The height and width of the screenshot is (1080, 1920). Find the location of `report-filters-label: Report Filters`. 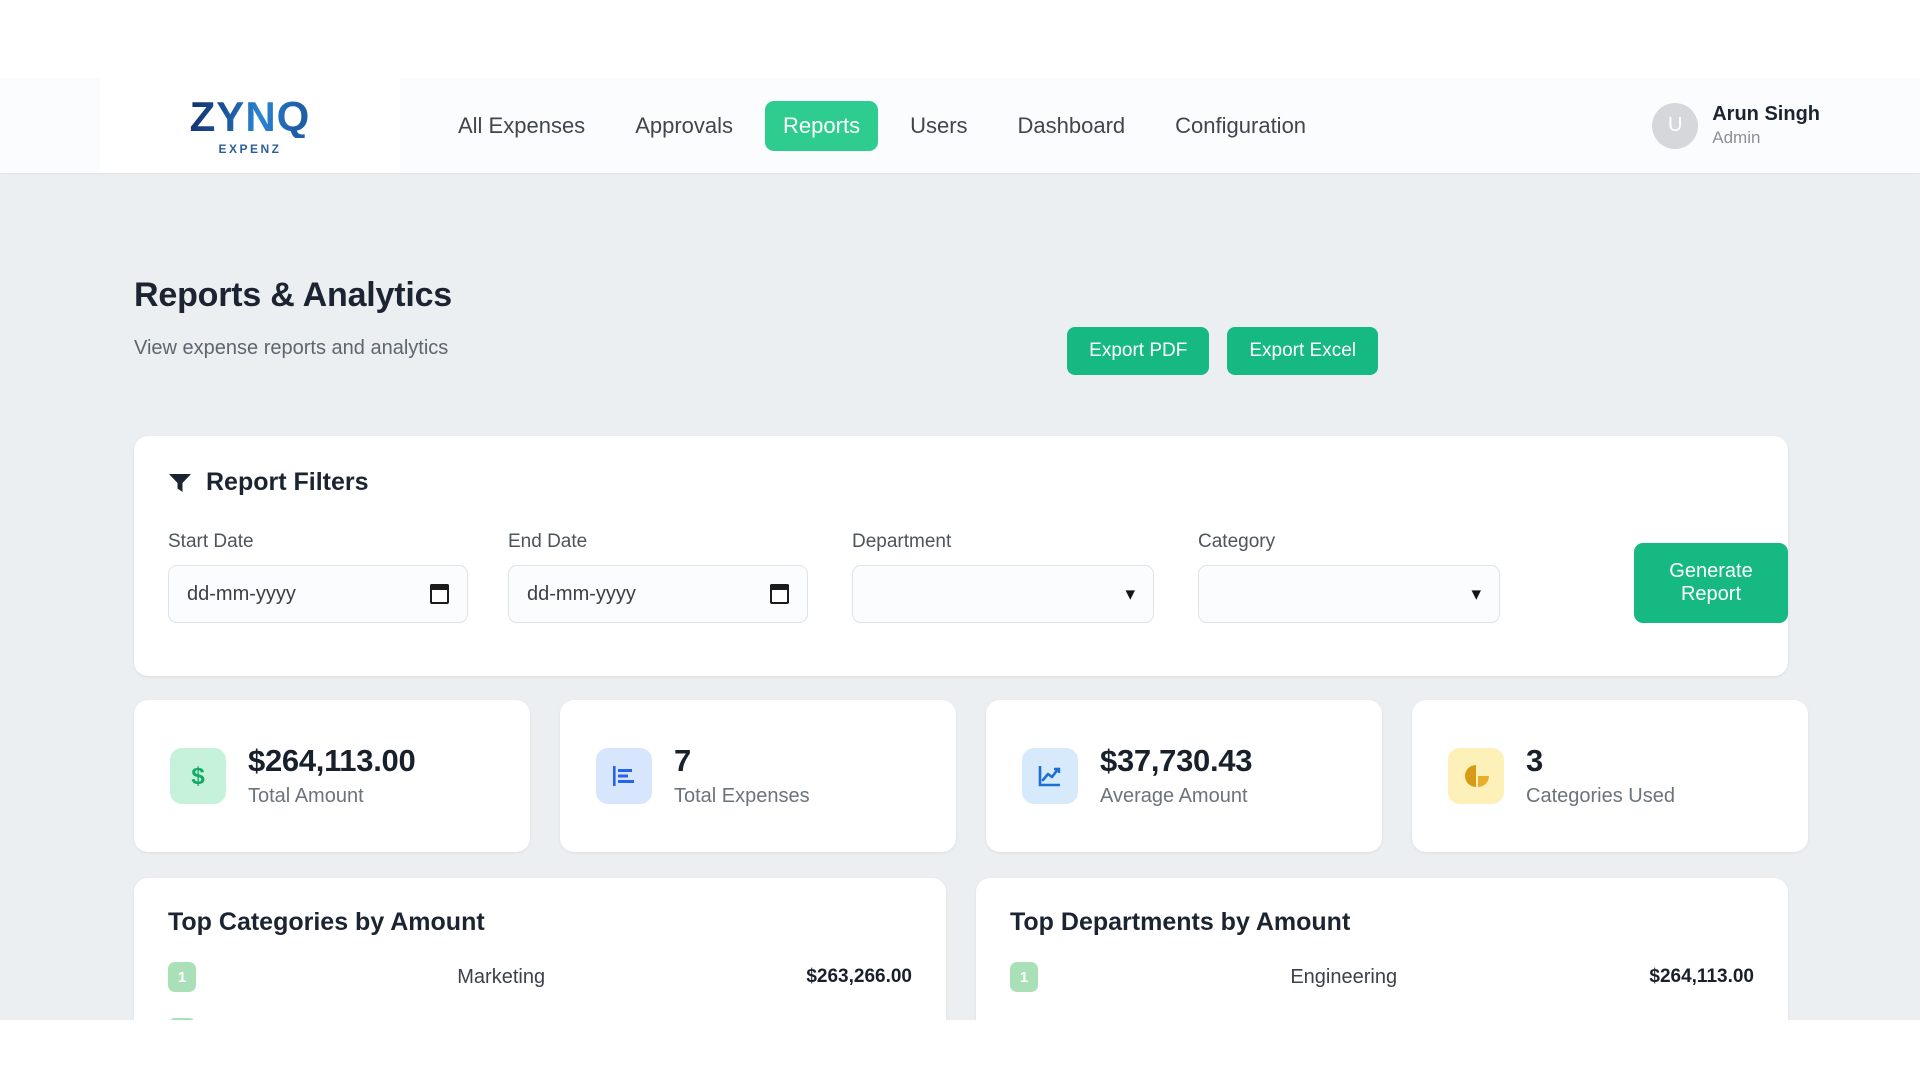

report-filters-label: Report Filters is located at coordinates (287, 482).